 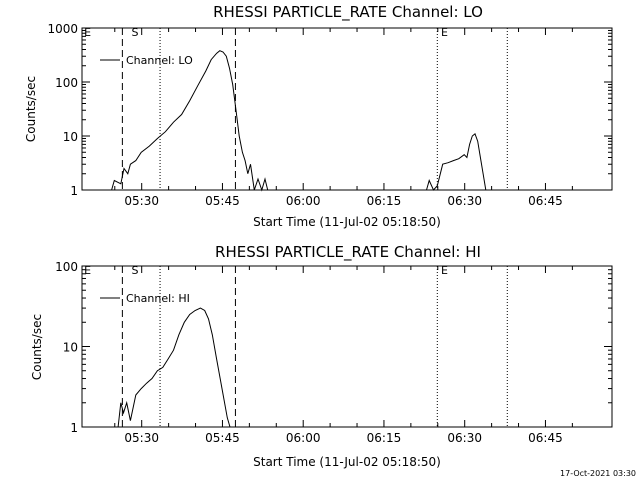 I want to click on y-axis-label-lo: Counts/sec, so click(x=31, y=109).